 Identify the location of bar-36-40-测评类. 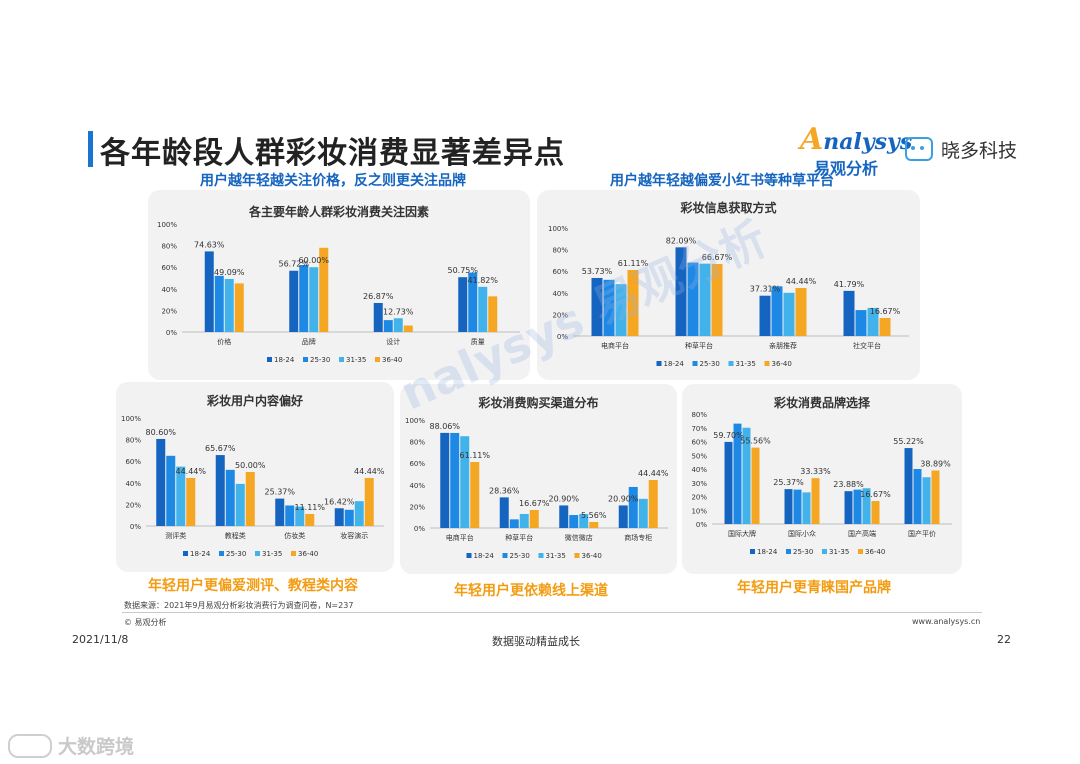
(191, 502).